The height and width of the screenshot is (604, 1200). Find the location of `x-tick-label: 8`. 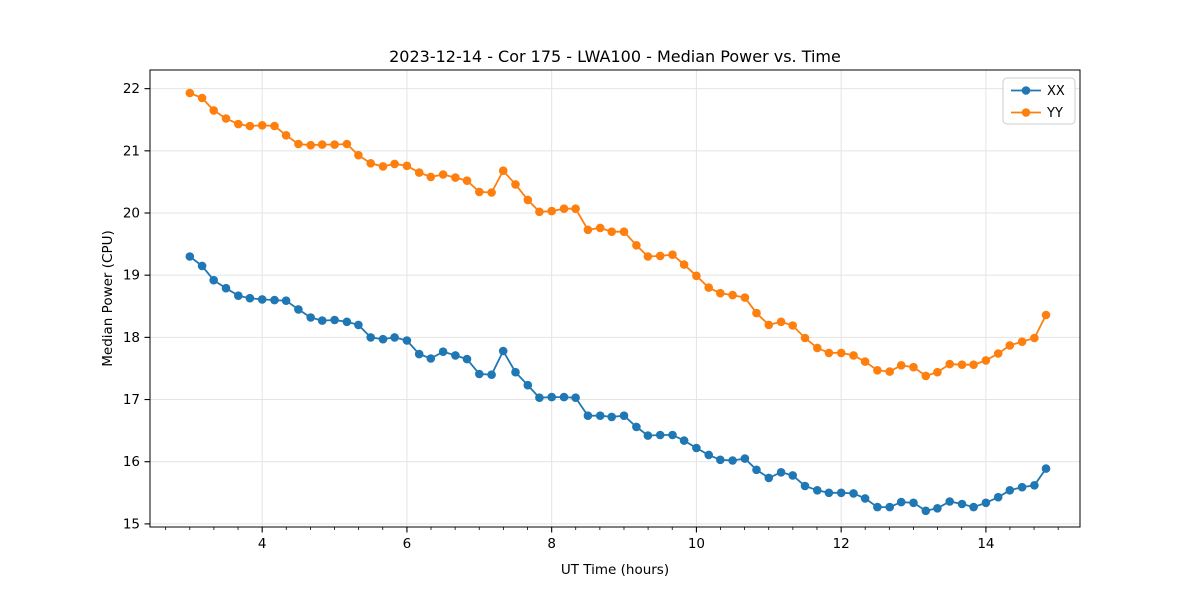

x-tick-label: 8 is located at coordinates (551, 544).